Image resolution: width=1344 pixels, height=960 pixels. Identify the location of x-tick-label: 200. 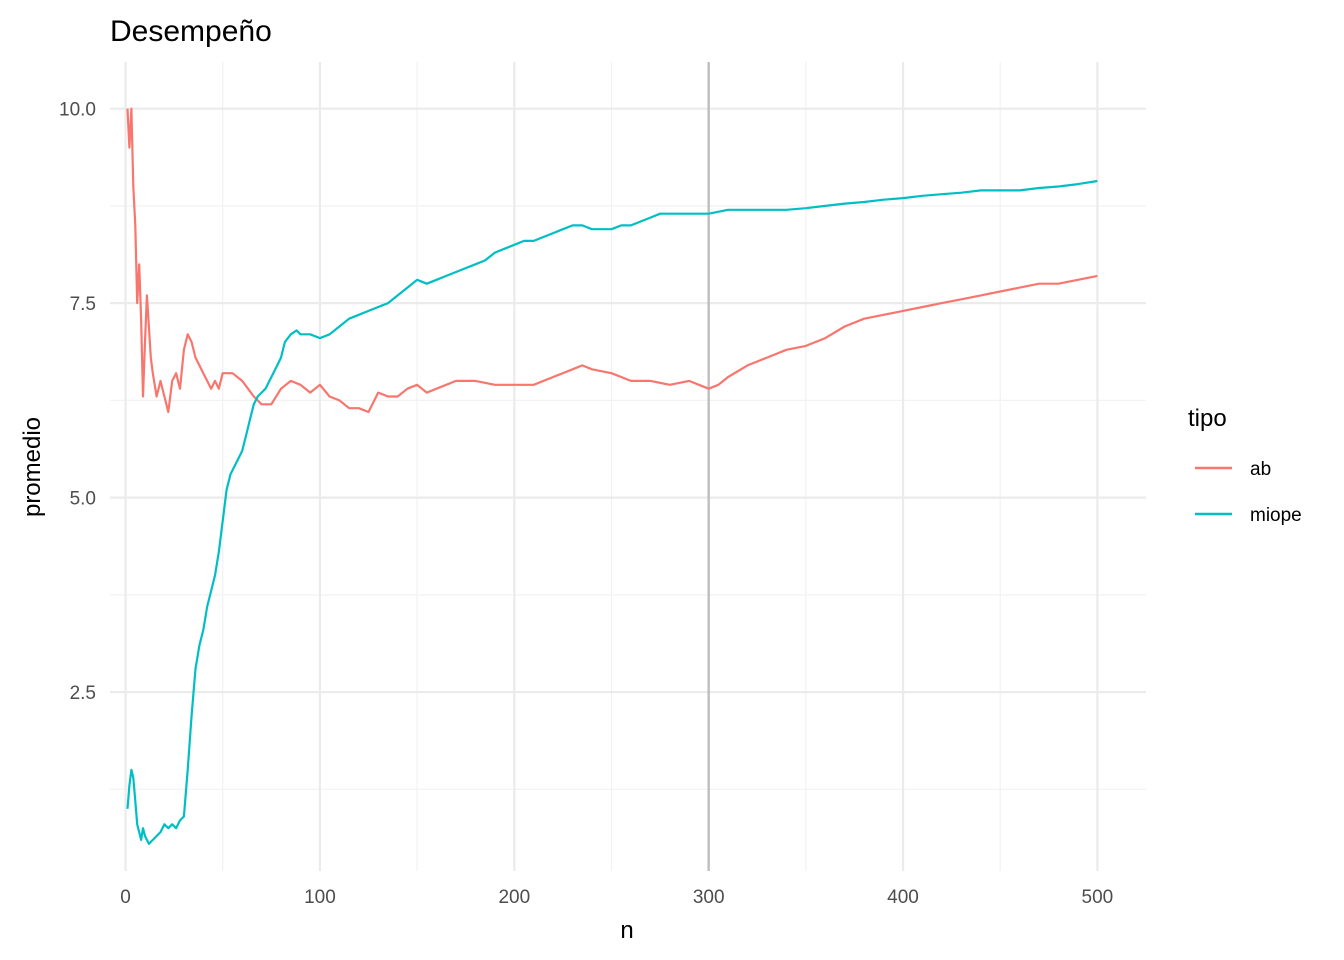
(514, 897).